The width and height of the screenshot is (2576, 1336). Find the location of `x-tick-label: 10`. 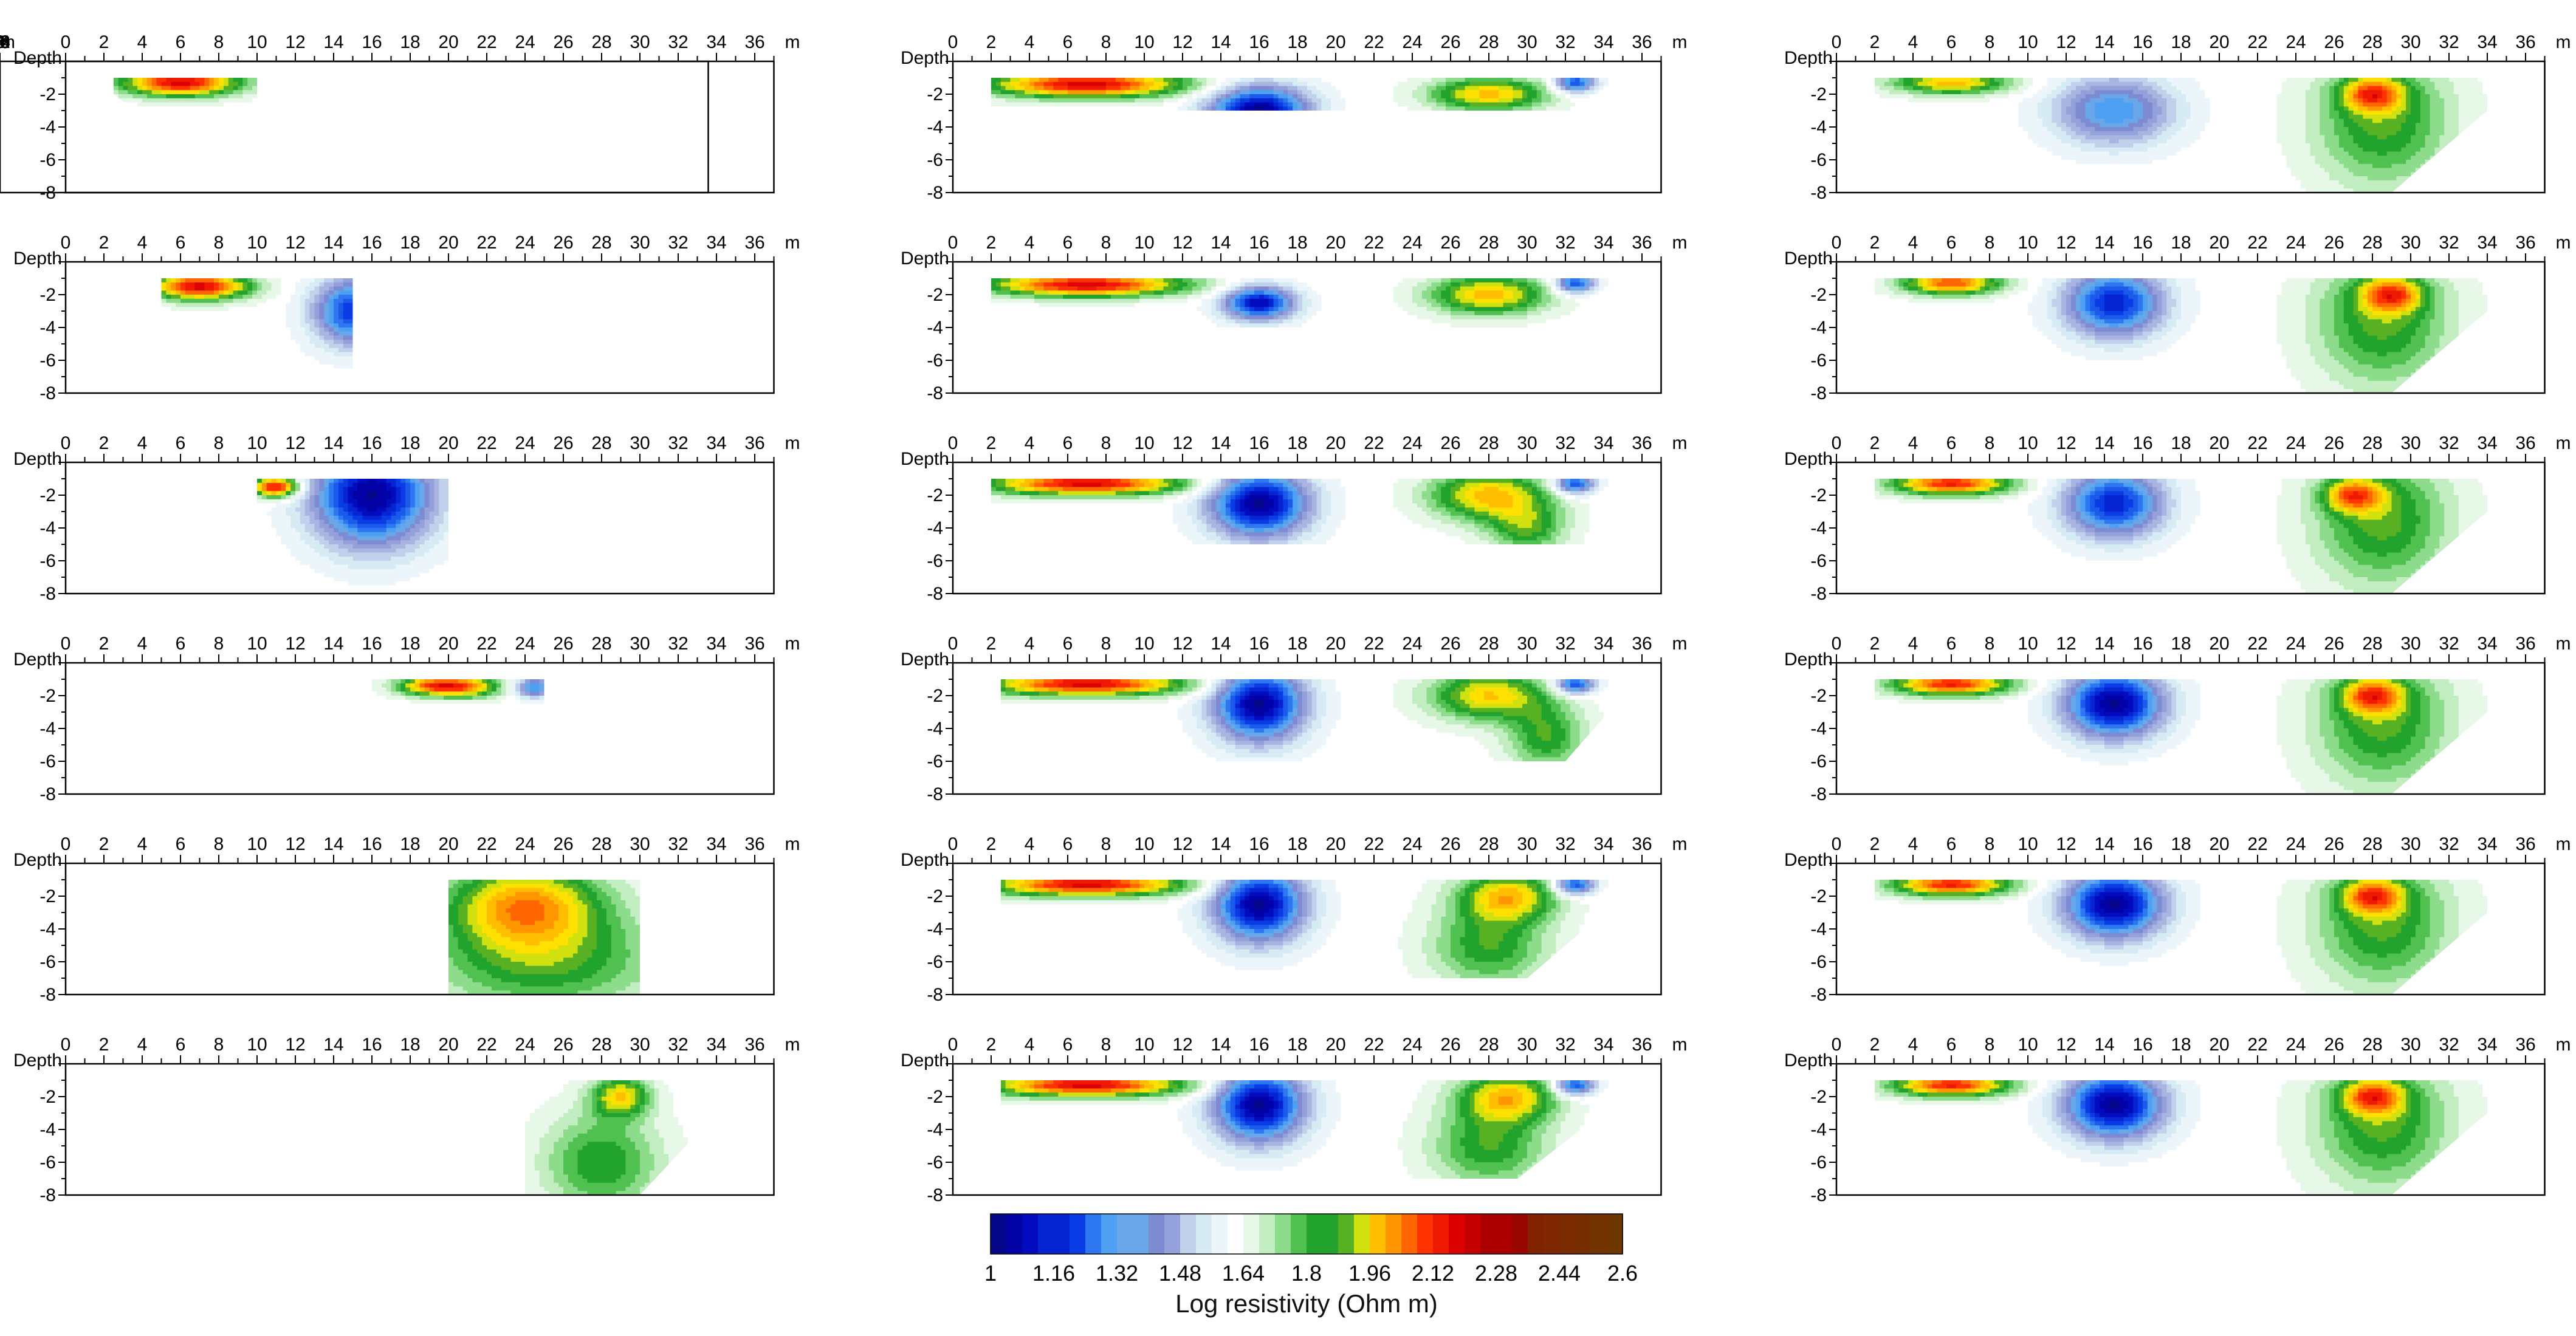

x-tick-label: 10 is located at coordinates (2028, 1045).